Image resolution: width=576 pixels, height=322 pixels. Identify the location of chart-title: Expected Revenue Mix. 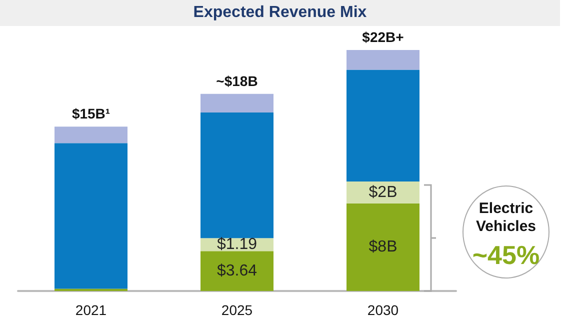
(280, 13).